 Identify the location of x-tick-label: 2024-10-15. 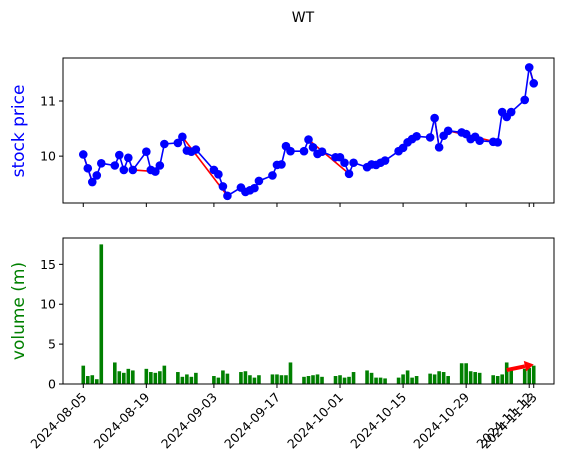
(378, 421).